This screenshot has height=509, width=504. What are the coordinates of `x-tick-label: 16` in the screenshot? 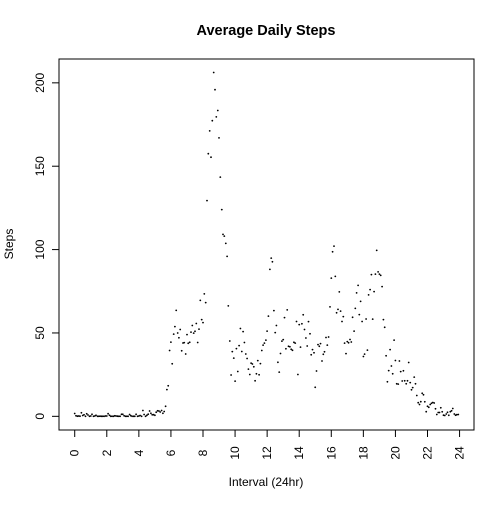 It's located at (331, 453).